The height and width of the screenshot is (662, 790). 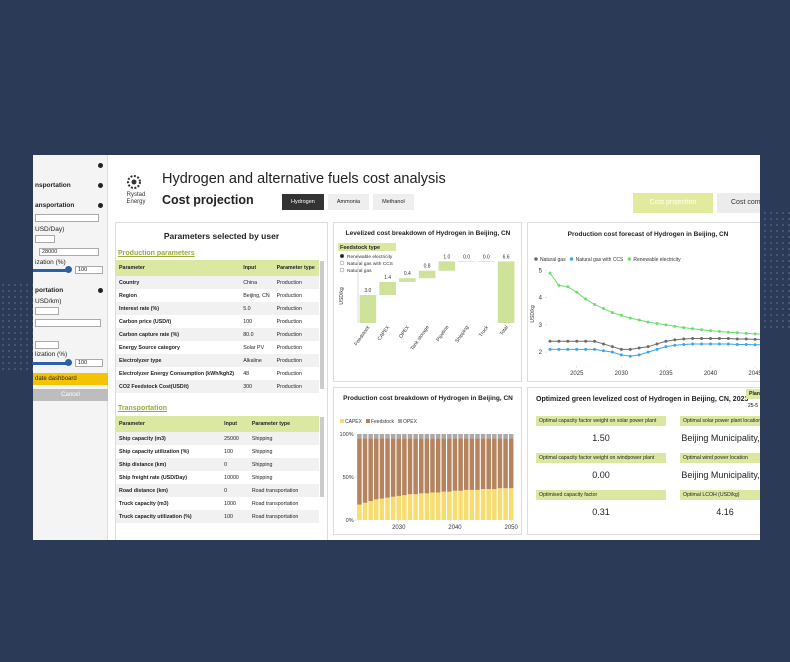 I want to click on x-tick-label: 2045, so click(x=754, y=374).